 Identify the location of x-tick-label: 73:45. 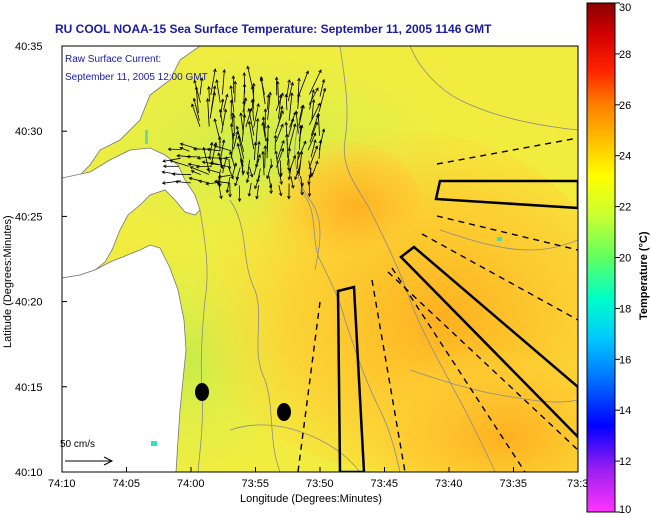
(385, 484).